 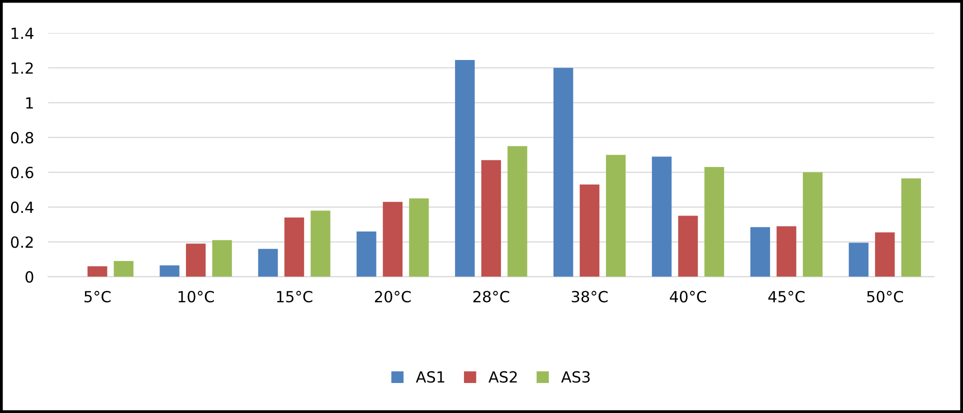 I want to click on y-tick-label: 1.2, so click(x=22, y=68).